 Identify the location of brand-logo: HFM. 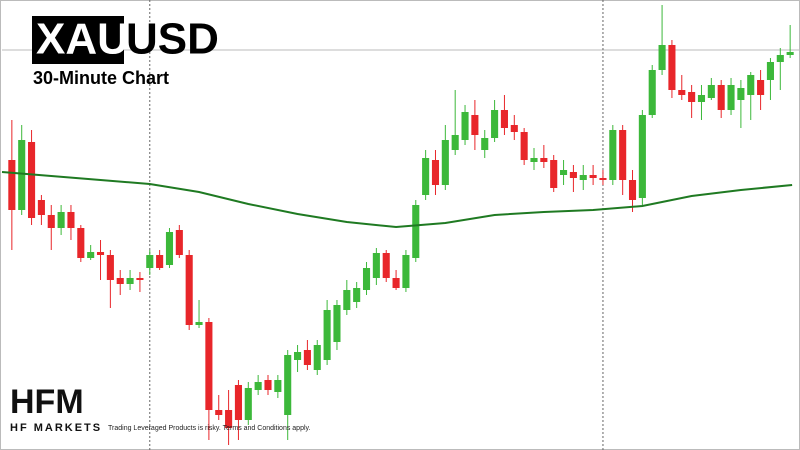
(47, 402).